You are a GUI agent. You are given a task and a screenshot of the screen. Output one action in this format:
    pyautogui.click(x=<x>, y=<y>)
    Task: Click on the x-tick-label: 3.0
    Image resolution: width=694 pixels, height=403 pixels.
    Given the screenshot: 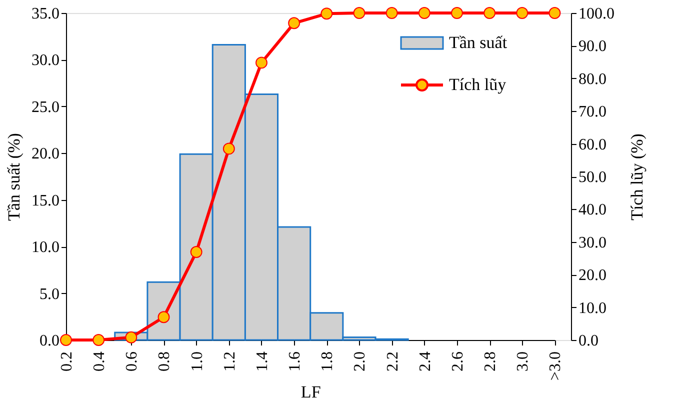 What is the action you would take?
    pyautogui.click(x=523, y=362)
    